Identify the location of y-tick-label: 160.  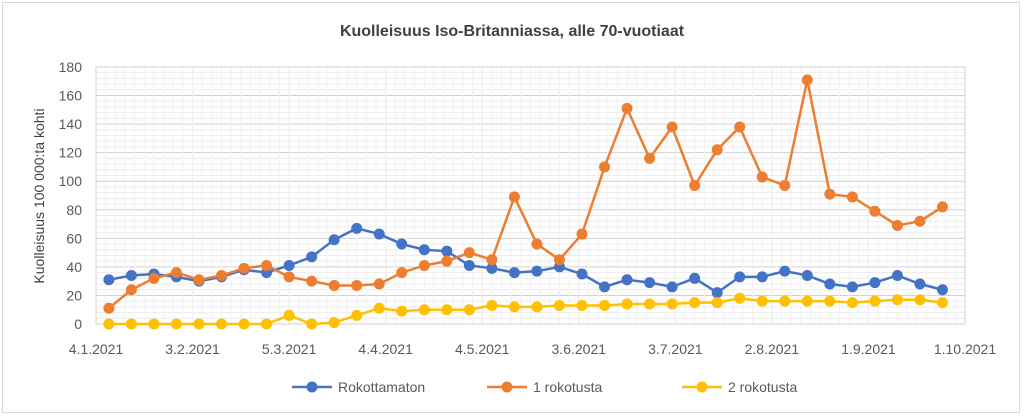
(71, 96).